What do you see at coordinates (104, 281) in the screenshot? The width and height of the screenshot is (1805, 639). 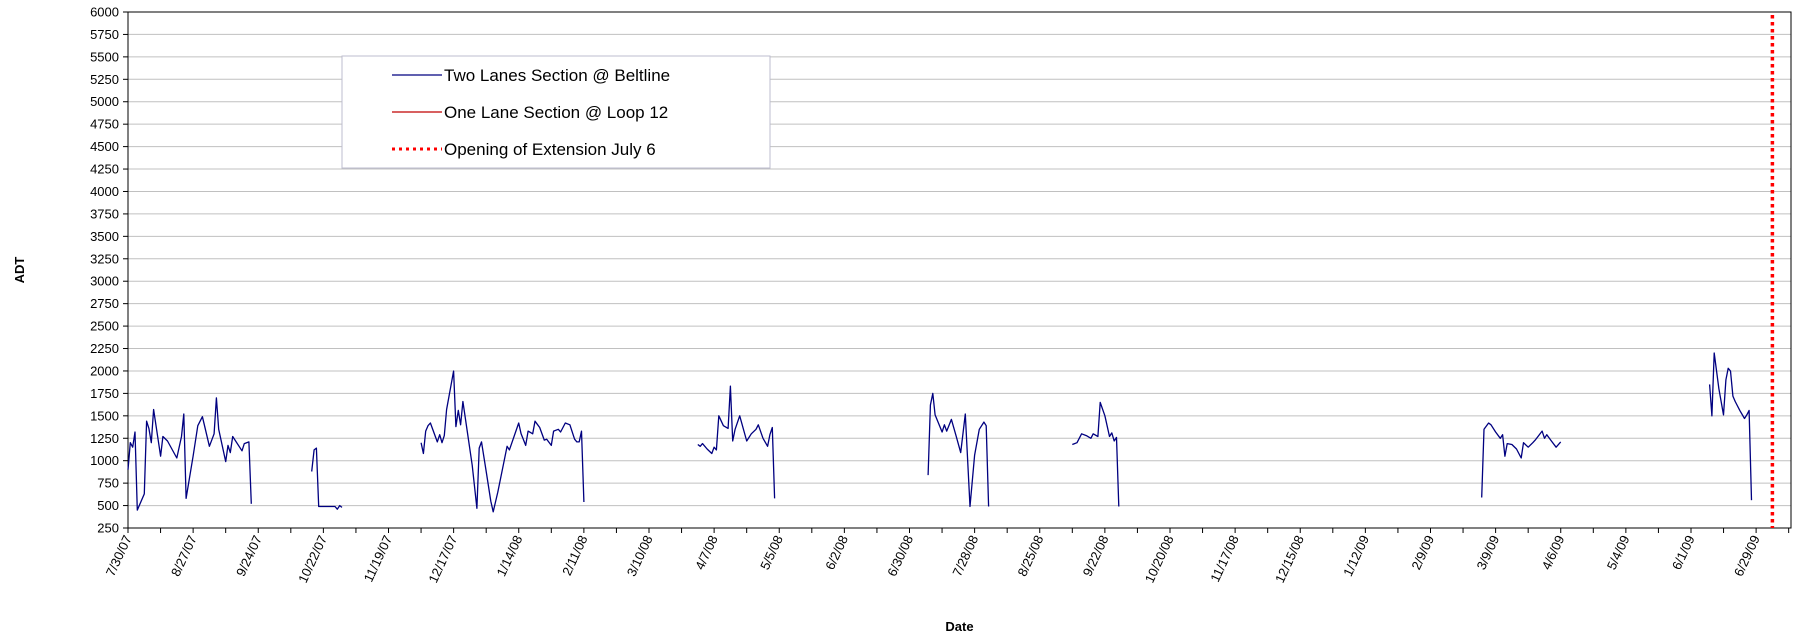 I see `y-tick-label: 3000` at bounding box center [104, 281].